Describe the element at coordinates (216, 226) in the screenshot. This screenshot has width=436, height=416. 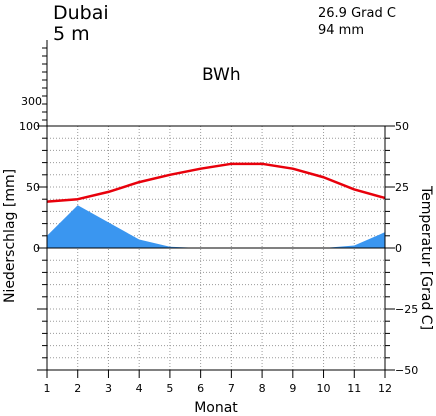
I see `precipitation-area` at that location.